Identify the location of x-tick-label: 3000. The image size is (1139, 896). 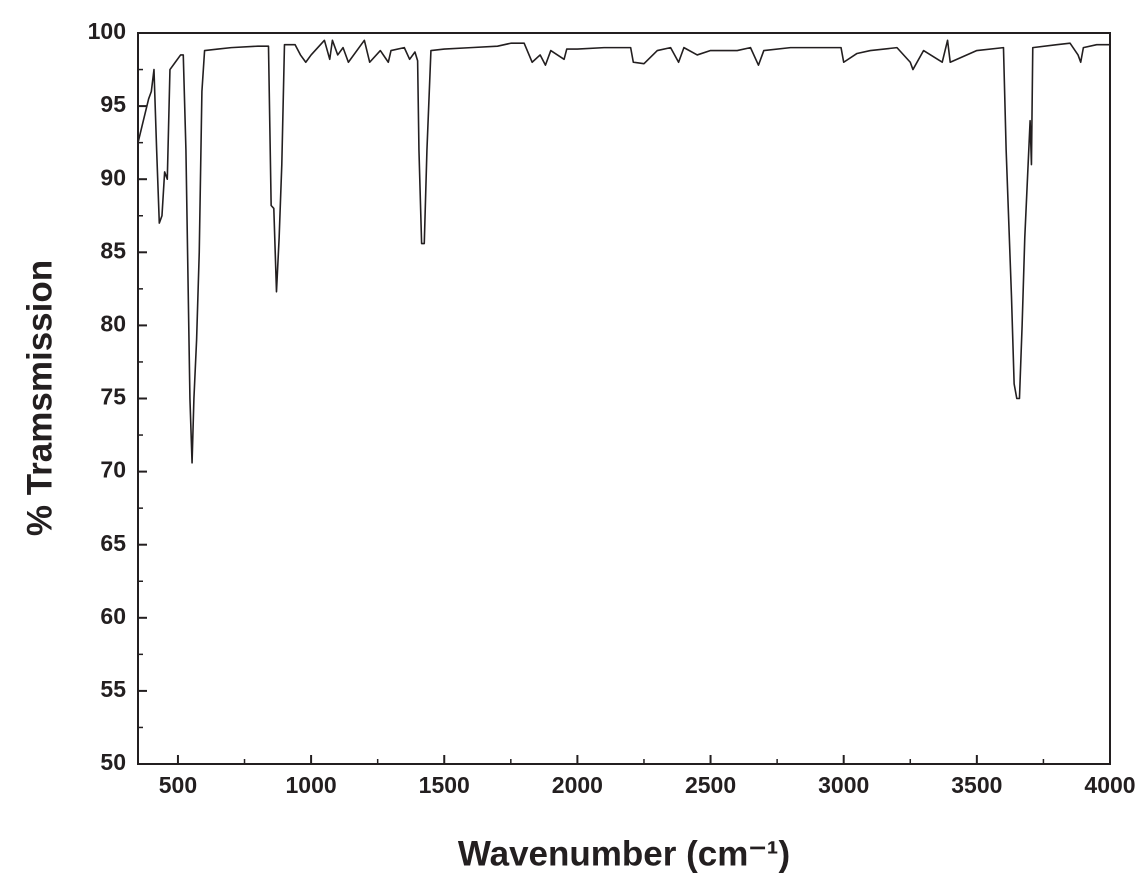
(843, 785).